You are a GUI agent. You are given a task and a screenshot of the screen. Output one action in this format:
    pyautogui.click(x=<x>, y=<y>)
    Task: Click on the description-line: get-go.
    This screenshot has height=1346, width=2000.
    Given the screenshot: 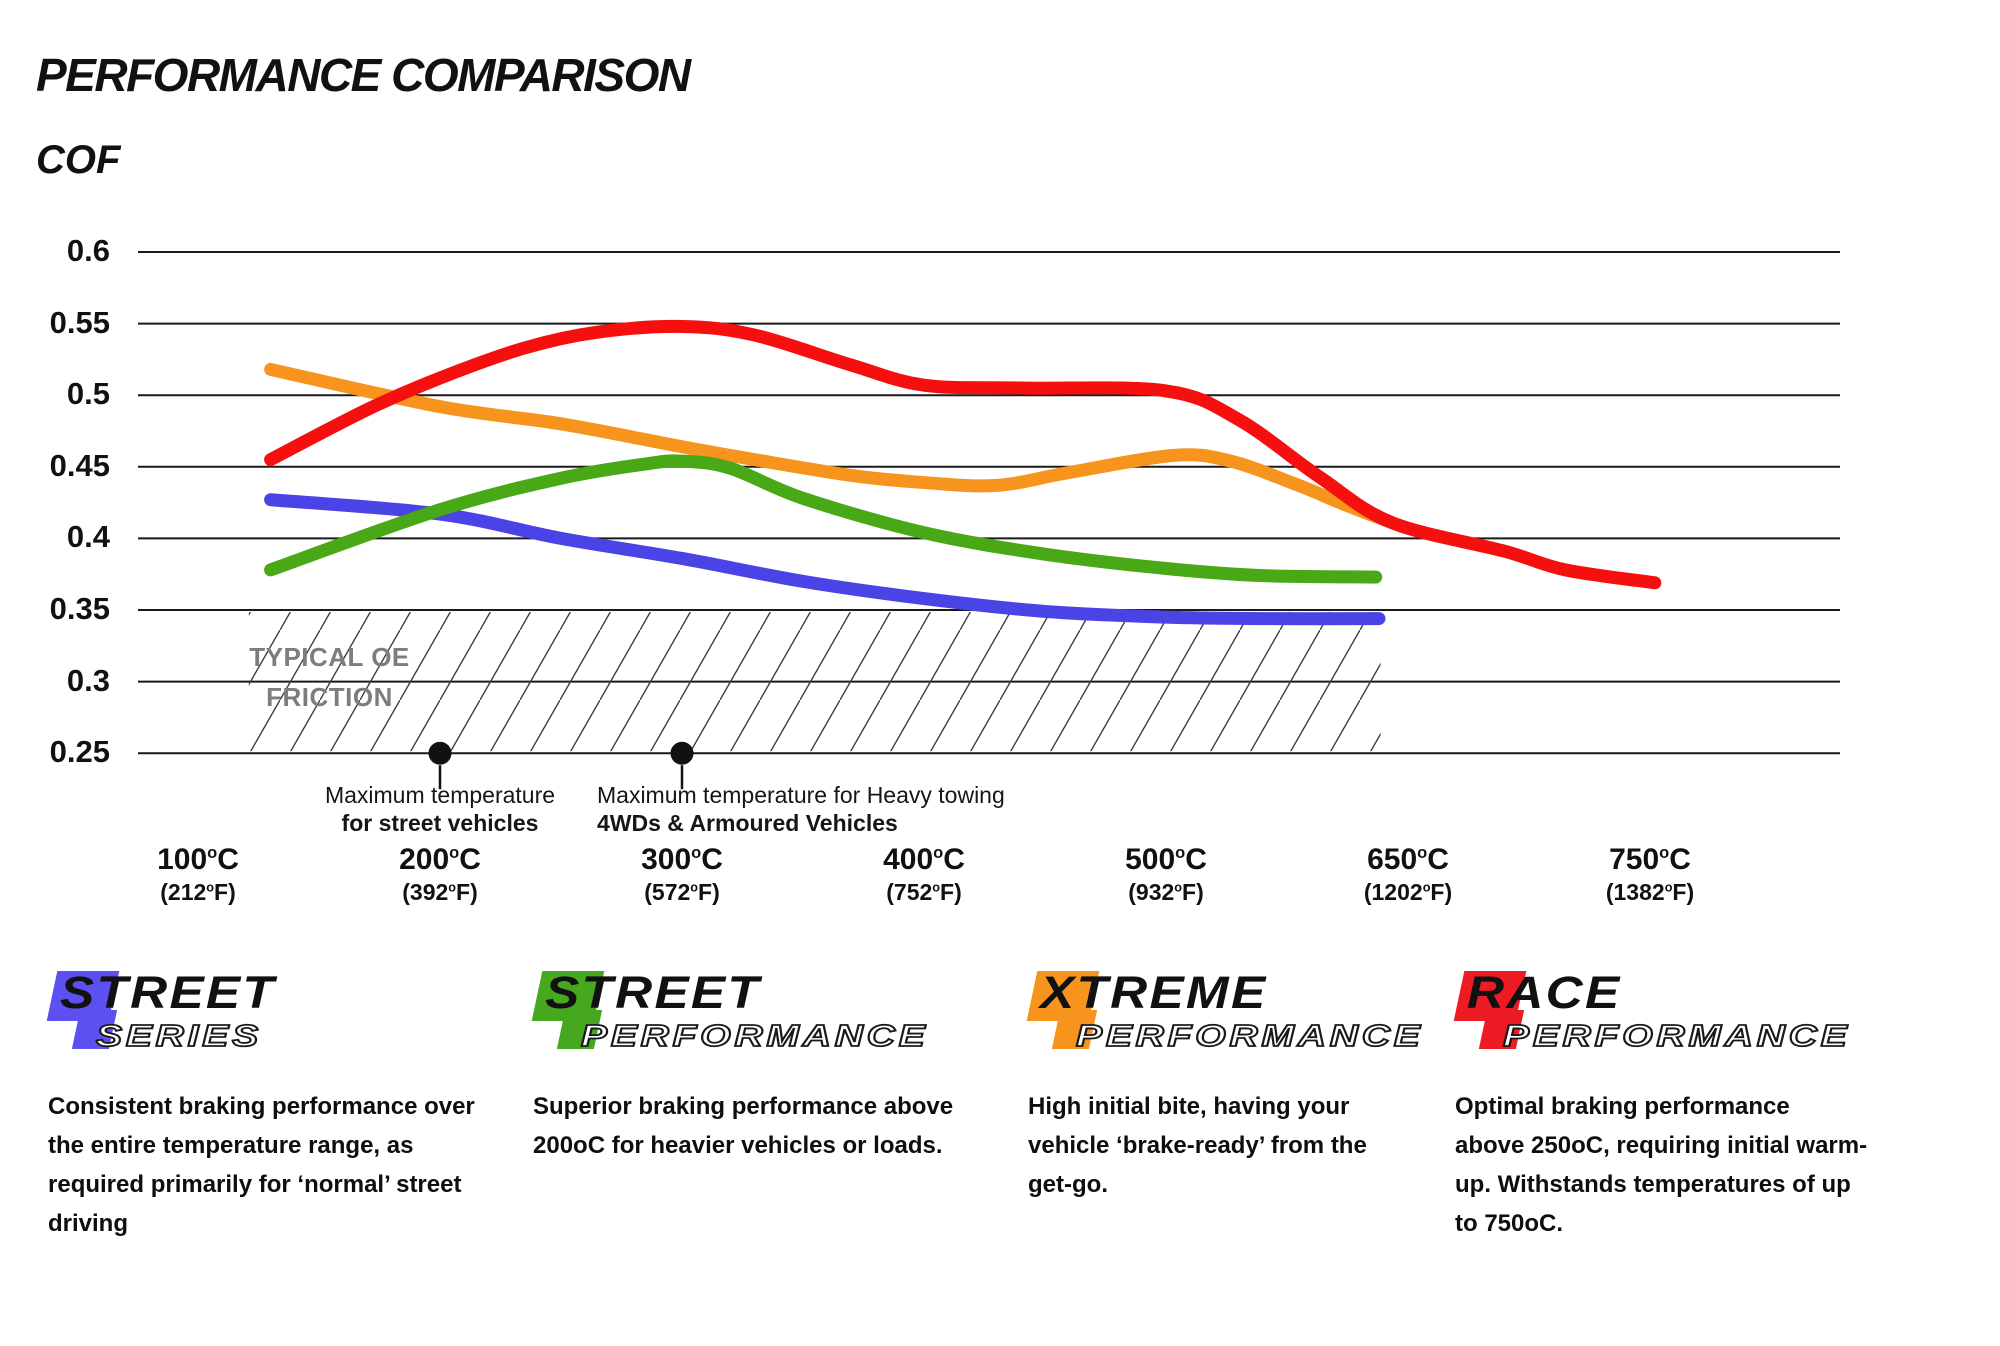 What is the action you would take?
    pyautogui.click(x=1068, y=1184)
    